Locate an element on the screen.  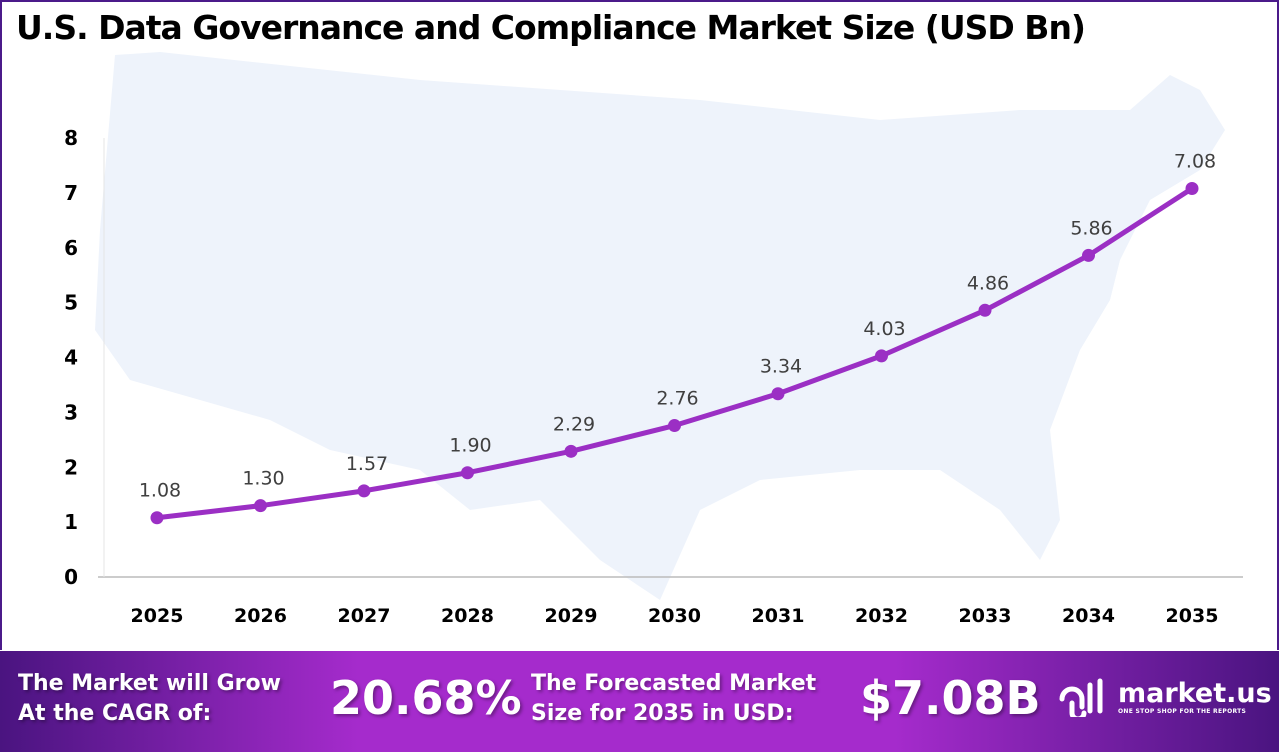
logo-text: market.us is located at coordinates (1195, 693).